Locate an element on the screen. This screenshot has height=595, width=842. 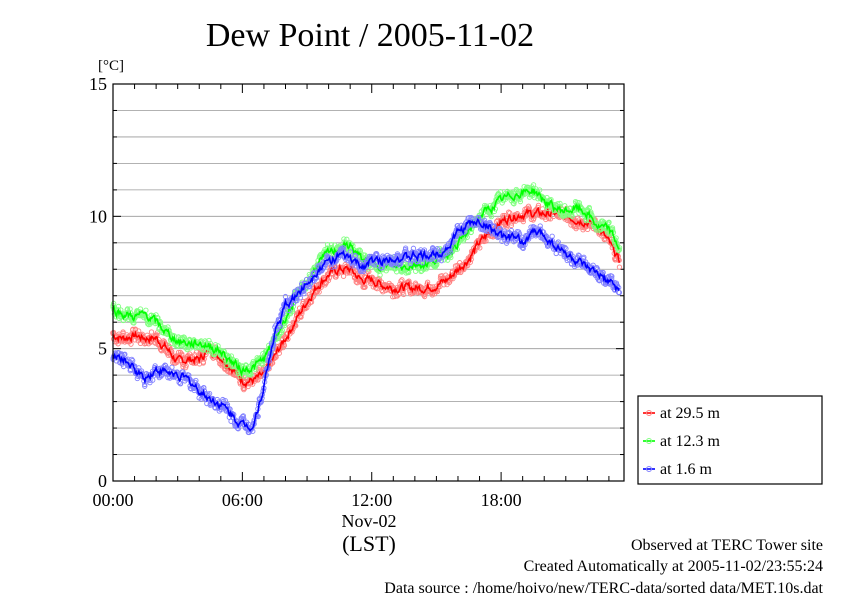
chart-title: Dew Point / 2005-11-02 is located at coordinates (370, 35).